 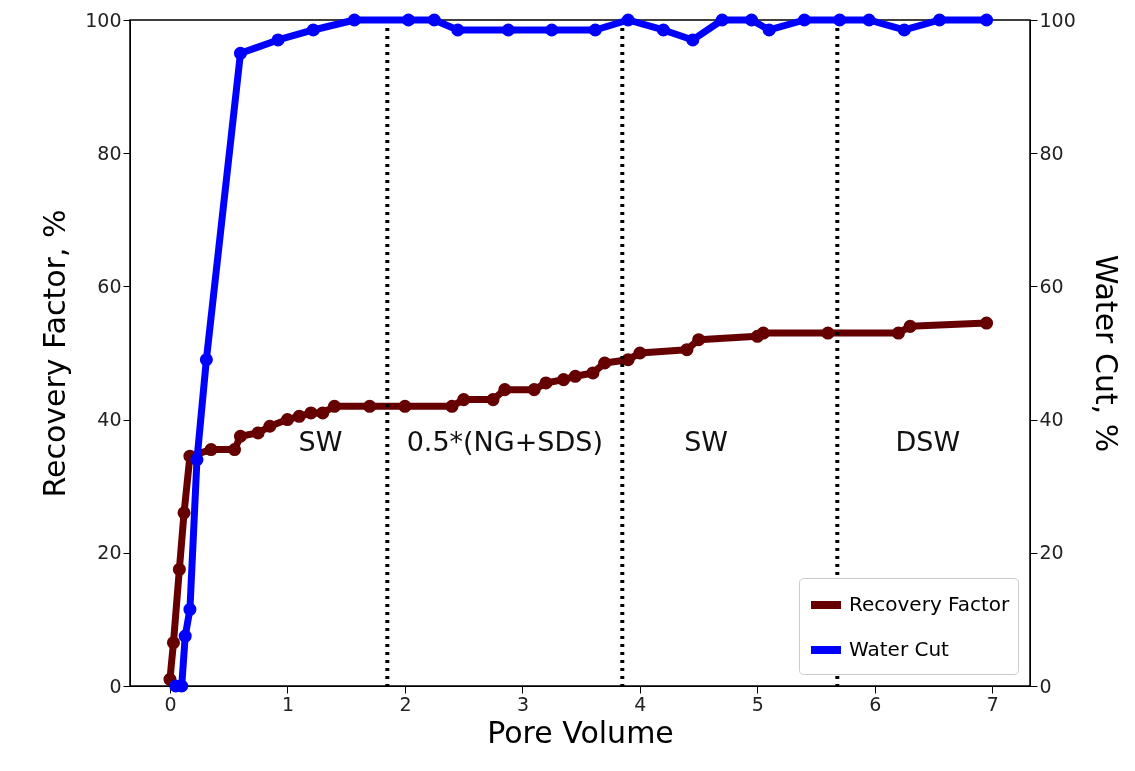 I want to click on annotation: DSW, so click(x=928, y=441).